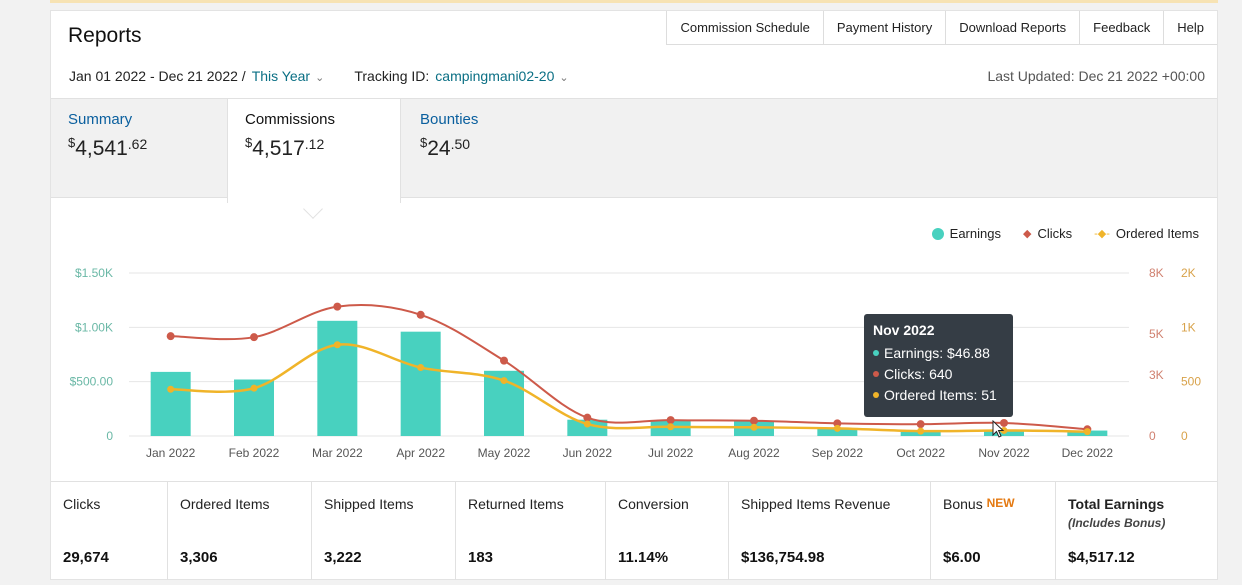  I want to click on x-axis-label: May 2022, so click(504, 453).